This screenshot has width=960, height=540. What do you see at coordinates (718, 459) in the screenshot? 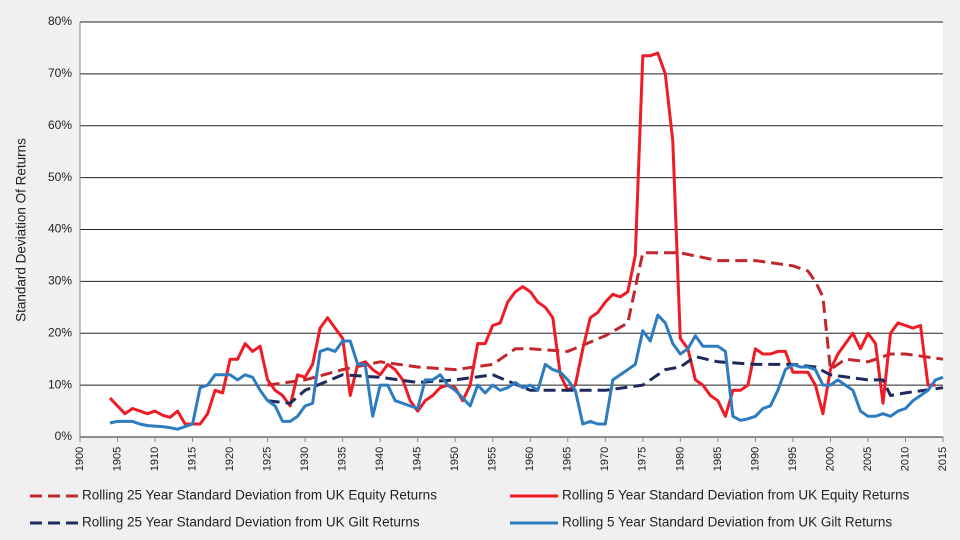
I see `x-tick-label: 1985` at bounding box center [718, 459].